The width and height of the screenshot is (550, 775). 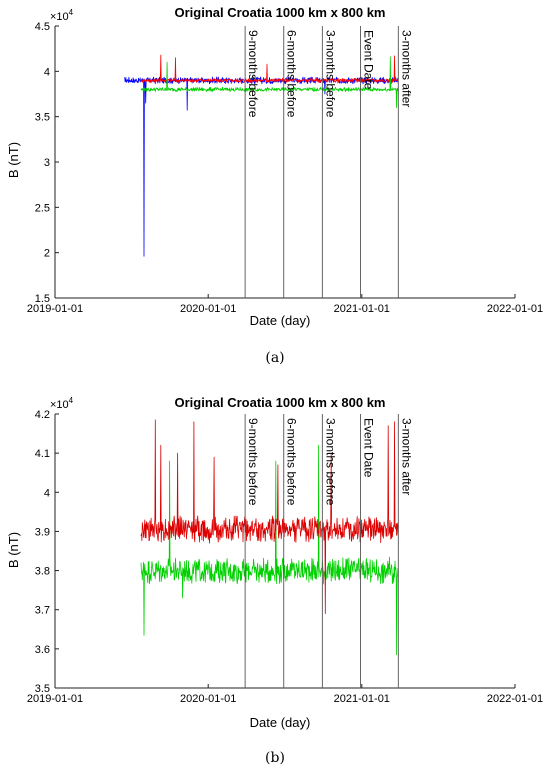 What do you see at coordinates (42, 611) in the screenshot?
I see `y-tick-label: 3.7` at bounding box center [42, 611].